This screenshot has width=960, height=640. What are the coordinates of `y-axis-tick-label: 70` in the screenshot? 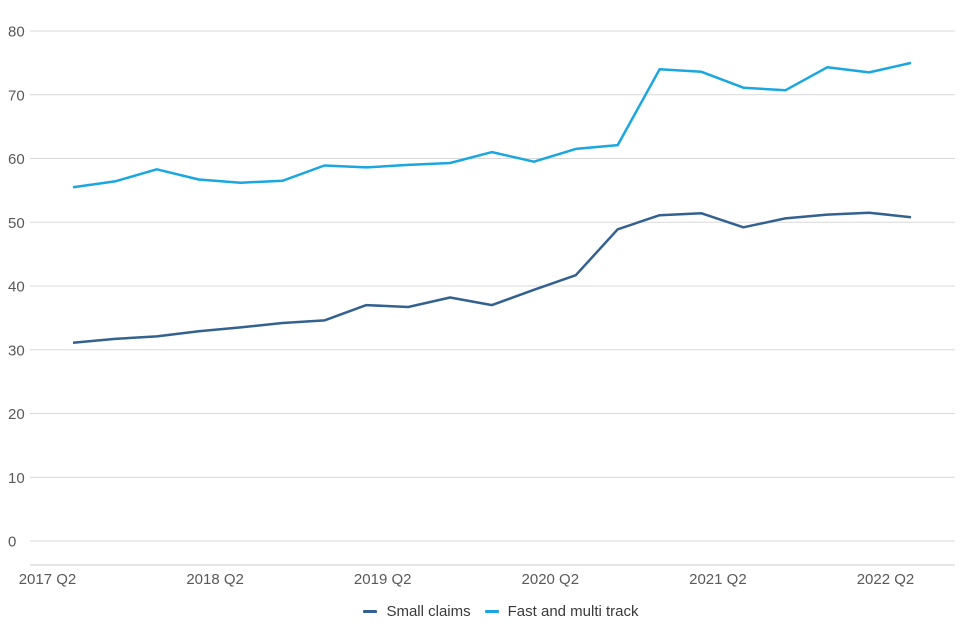 It's located at (16, 95).